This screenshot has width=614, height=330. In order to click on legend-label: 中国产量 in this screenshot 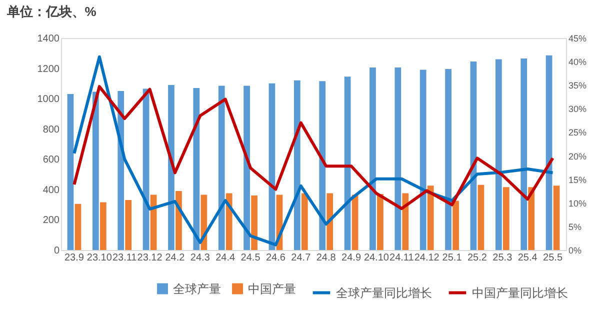, I will do `click(272, 289)`.